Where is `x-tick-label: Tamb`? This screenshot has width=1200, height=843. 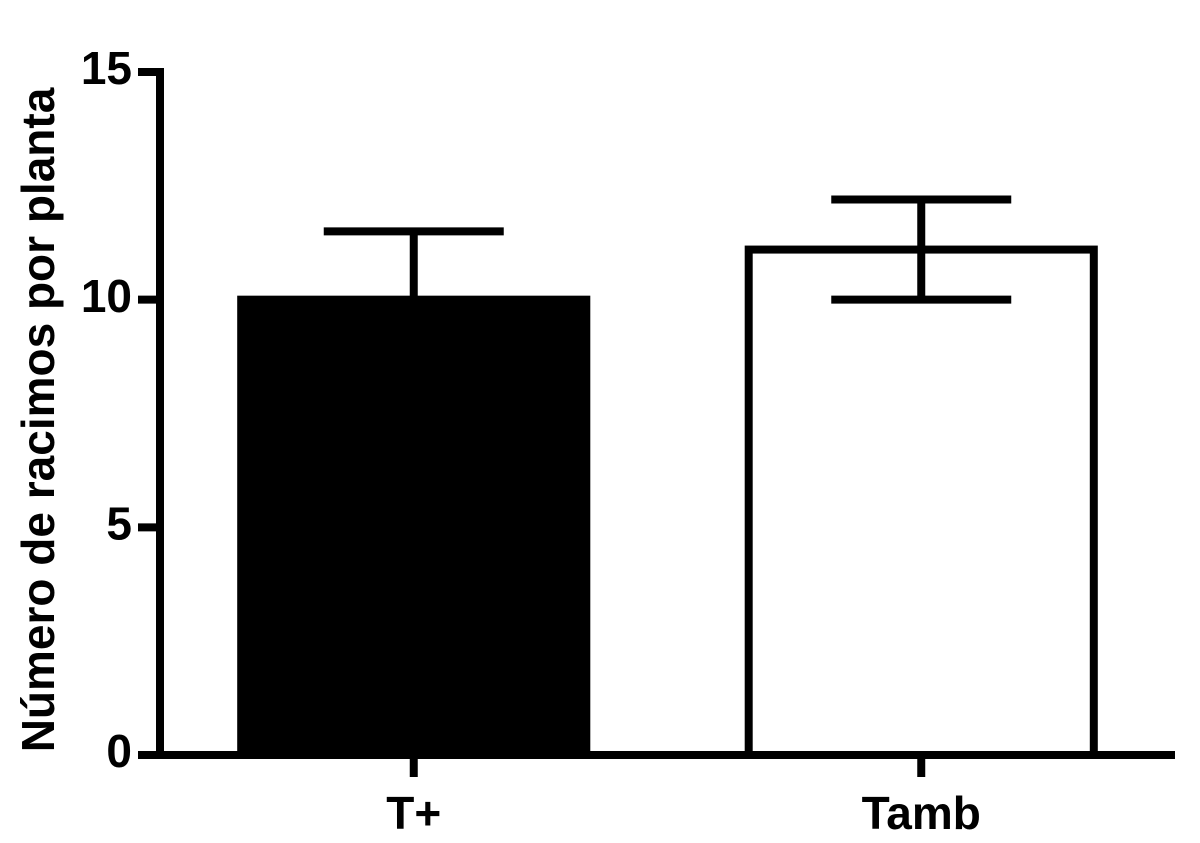
x-tick-label: Tamb is located at coordinates (921, 813).